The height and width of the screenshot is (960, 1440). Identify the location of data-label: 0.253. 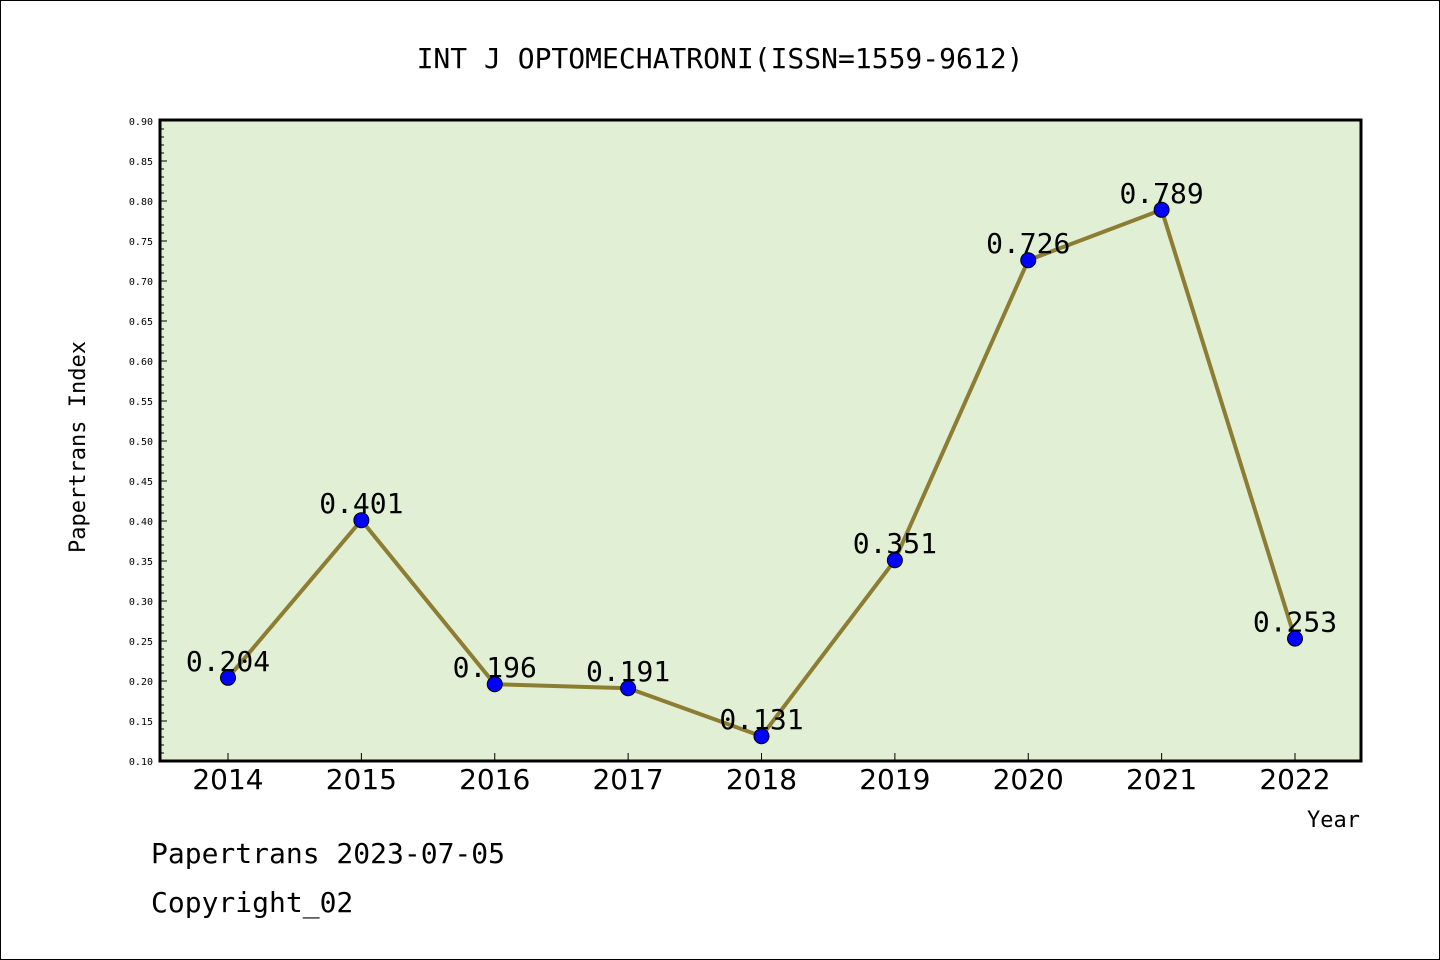
(1295, 622).